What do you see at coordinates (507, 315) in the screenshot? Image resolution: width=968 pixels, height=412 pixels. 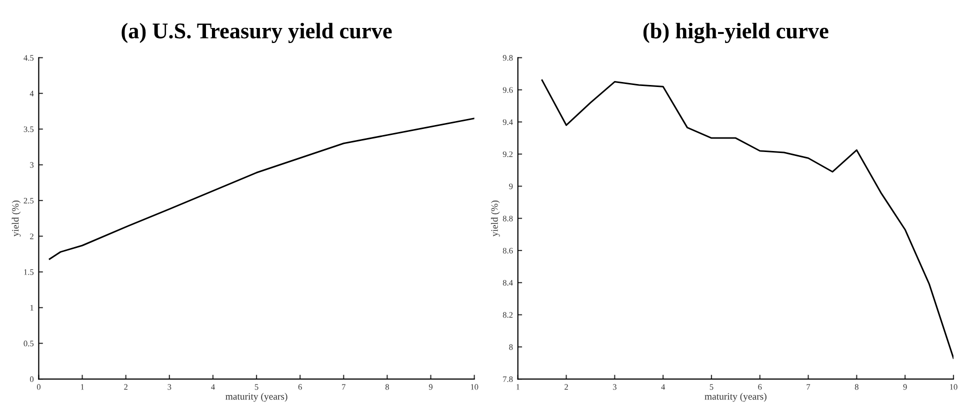 I see `y-tick-label: 8.2` at bounding box center [507, 315].